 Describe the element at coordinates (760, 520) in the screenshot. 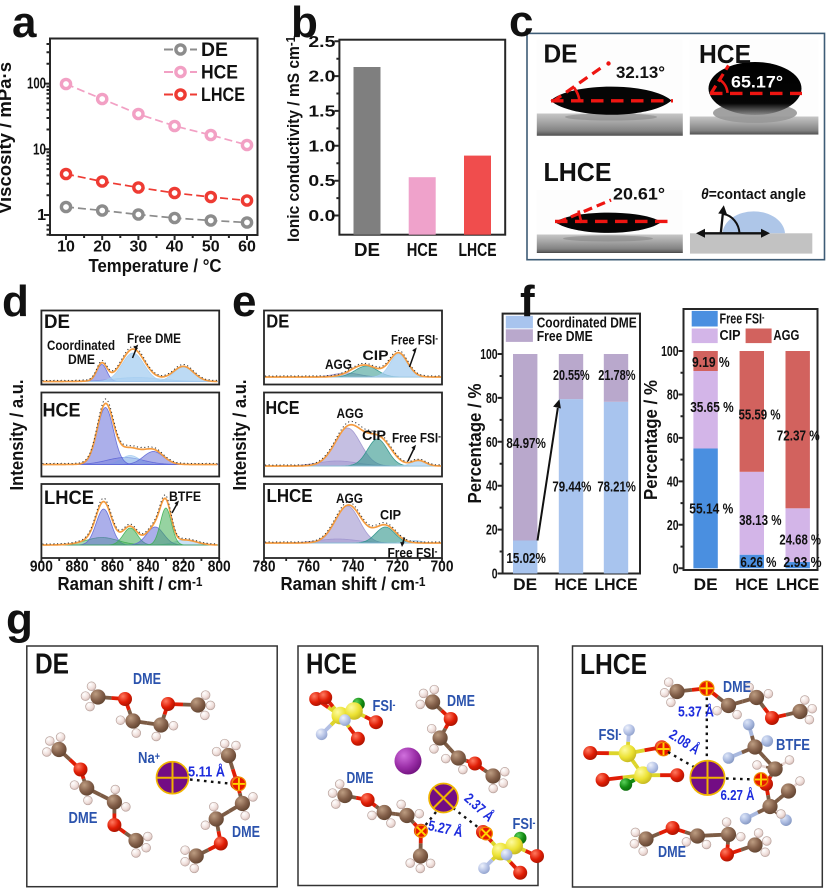

I see `svg-text: 38.13 %` at that location.